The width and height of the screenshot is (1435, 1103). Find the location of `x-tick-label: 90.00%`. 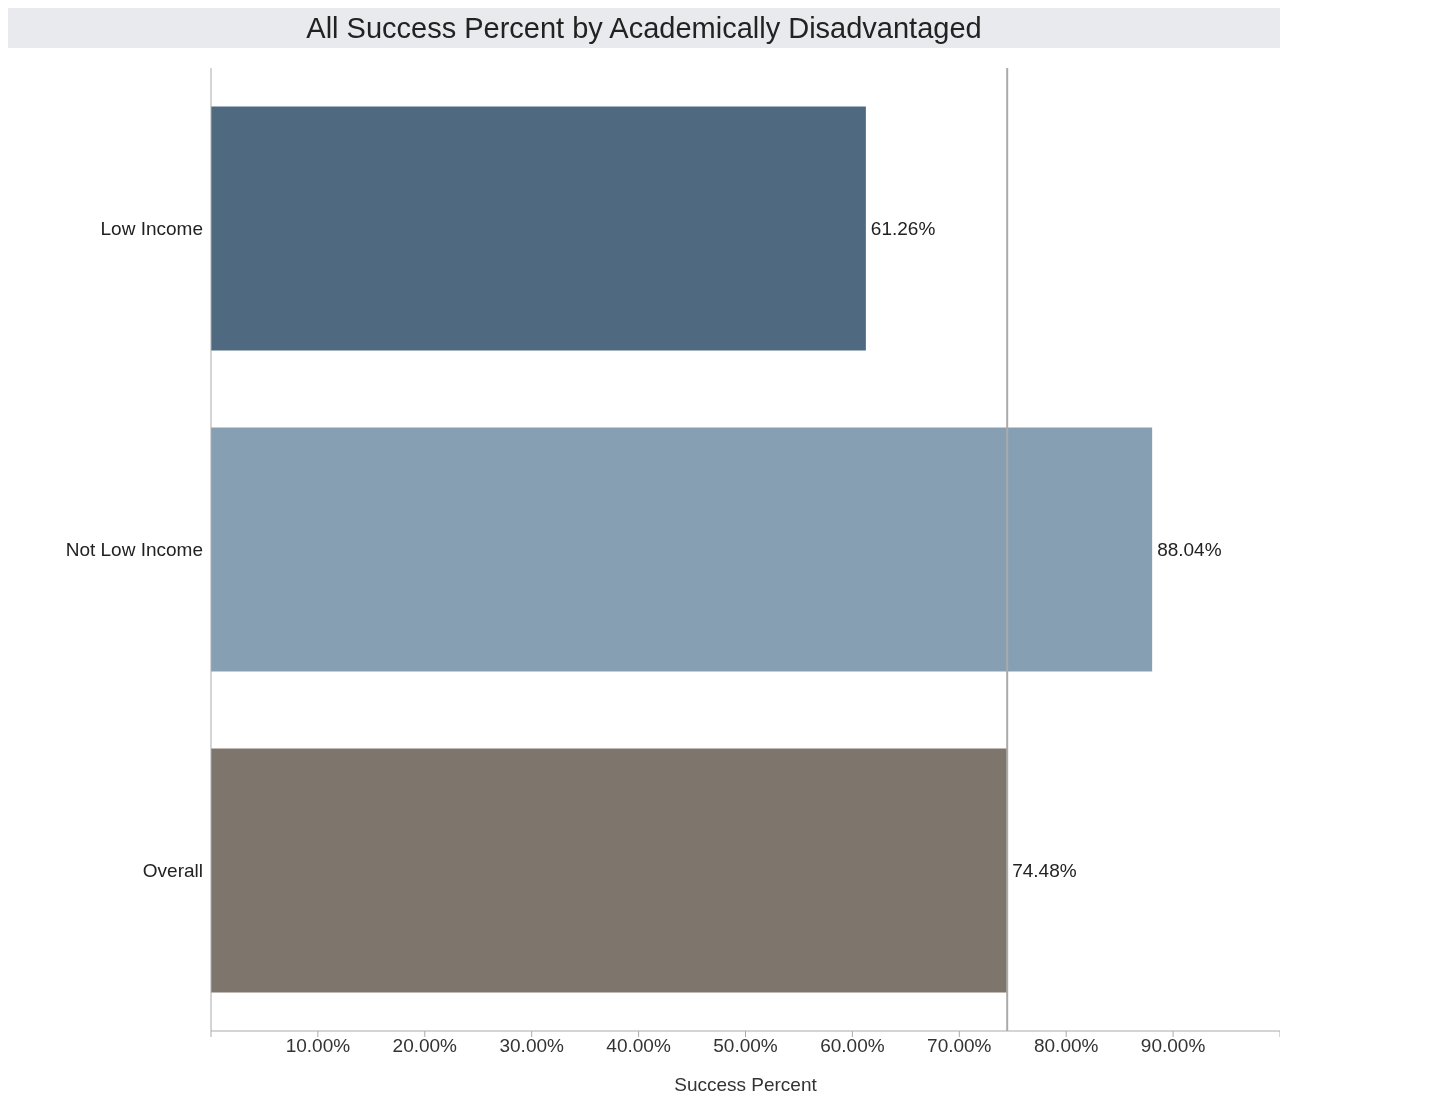

x-tick-label: 90.00% is located at coordinates (1173, 1046).